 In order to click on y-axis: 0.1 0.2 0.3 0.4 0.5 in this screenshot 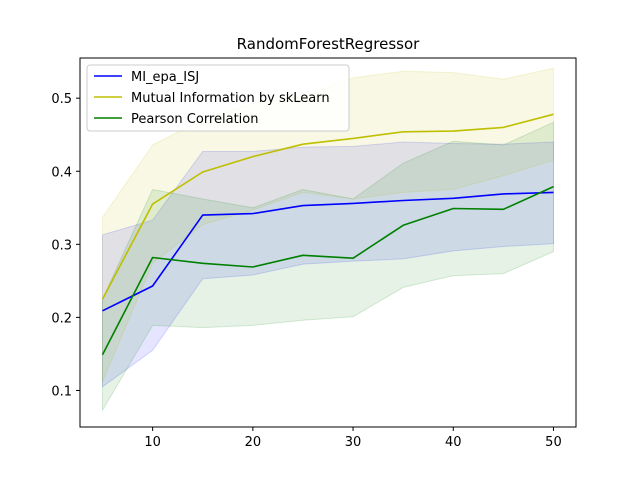, I will do `click(65, 245)`.